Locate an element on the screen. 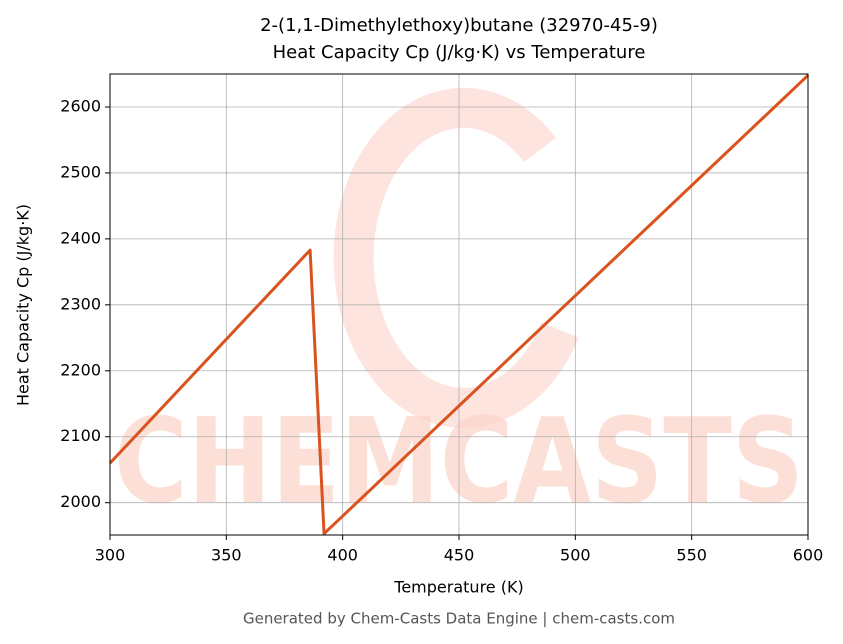 Image resolution: width=843 pixels, height=644 pixels. x-tick-label: 300 is located at coordinates (110, 555).